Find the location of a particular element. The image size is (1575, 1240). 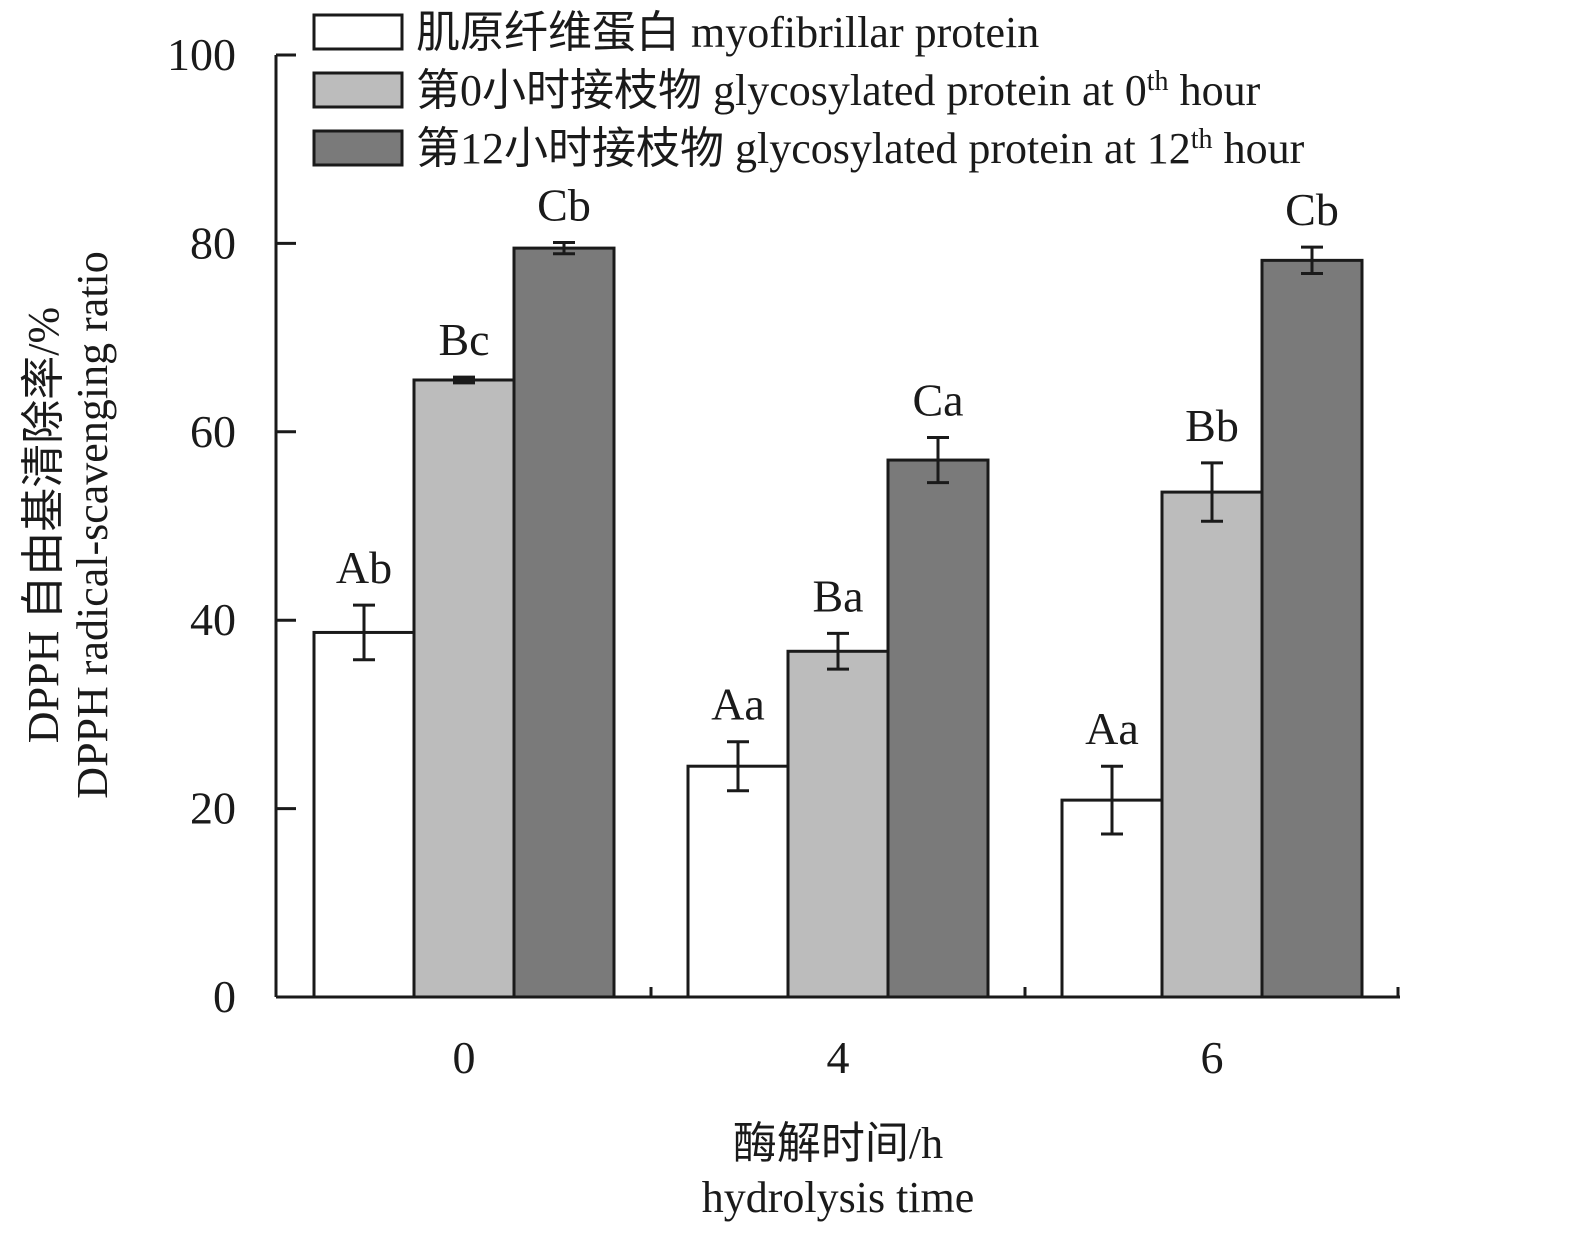

significance-label: Ca is located at coordinates (937, 399).